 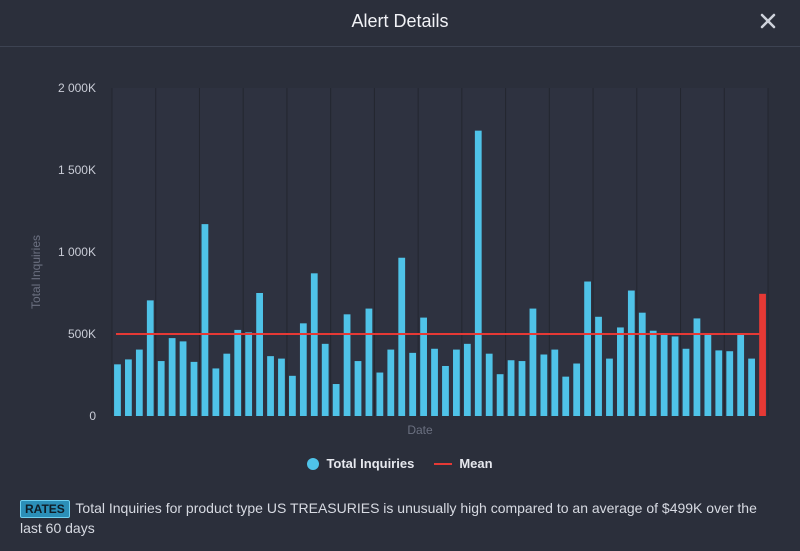 What do you see at coordinates (82, 334) in the screenshot?
I see `y-tick-label: 500K` at bounding box center [82, 334].